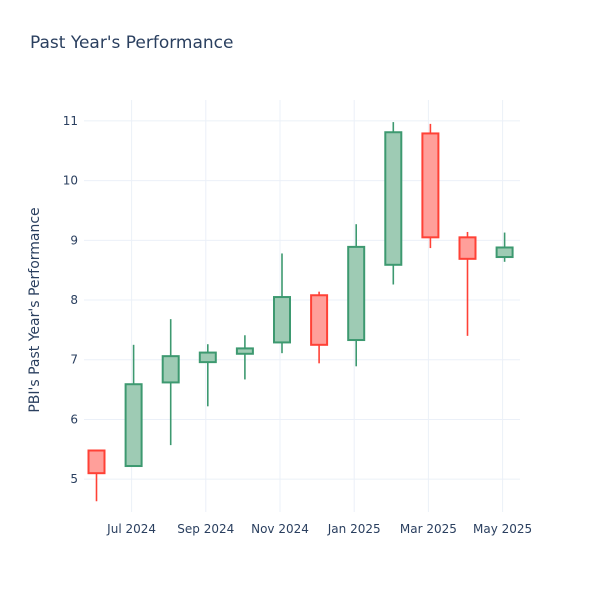 This screenshot has height=600, width=600. Describe the element at coordinates (131, 529) in the screenshot. I see `x-tick-label: Jul 2024` at that location.